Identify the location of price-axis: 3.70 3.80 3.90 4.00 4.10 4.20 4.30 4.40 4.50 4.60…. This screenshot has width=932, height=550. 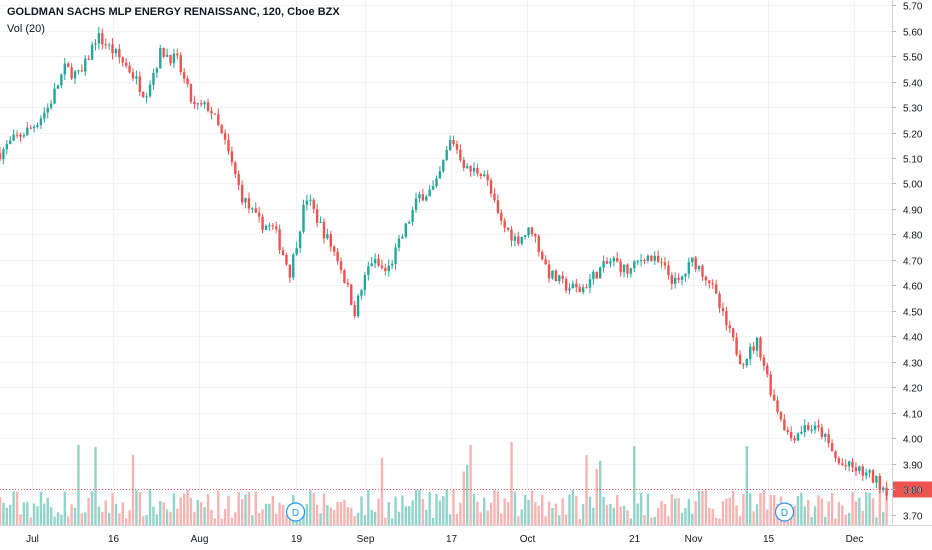
(907, 262).